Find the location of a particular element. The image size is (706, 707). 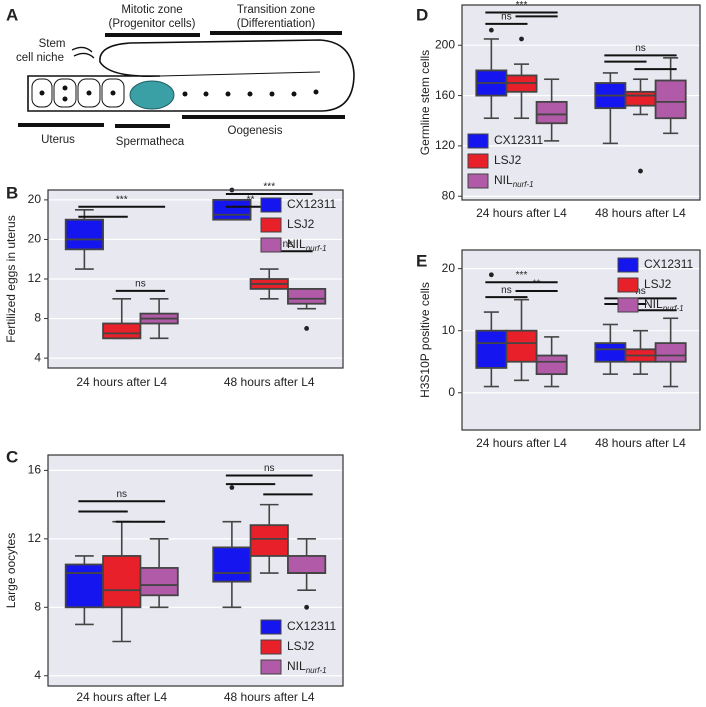

y-tick-label: 8 is located at coordinates (37, 606).